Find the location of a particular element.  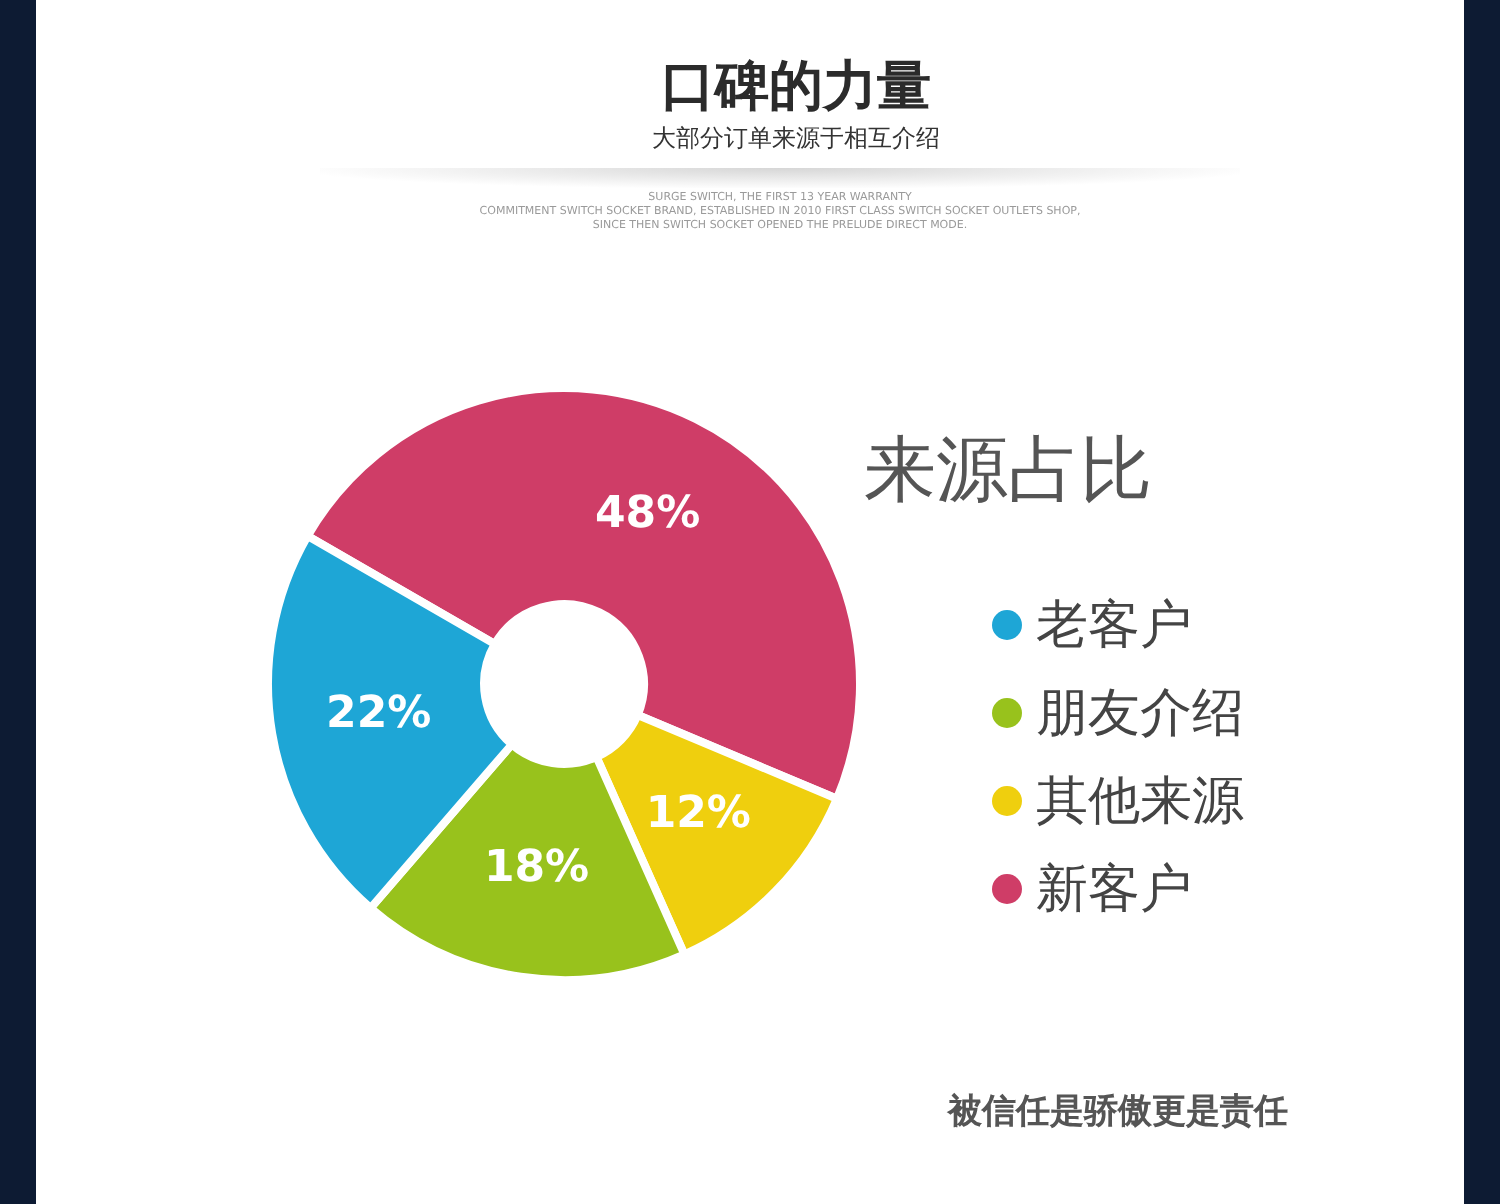

data-label: 12% is located at coordinates (698, 813).